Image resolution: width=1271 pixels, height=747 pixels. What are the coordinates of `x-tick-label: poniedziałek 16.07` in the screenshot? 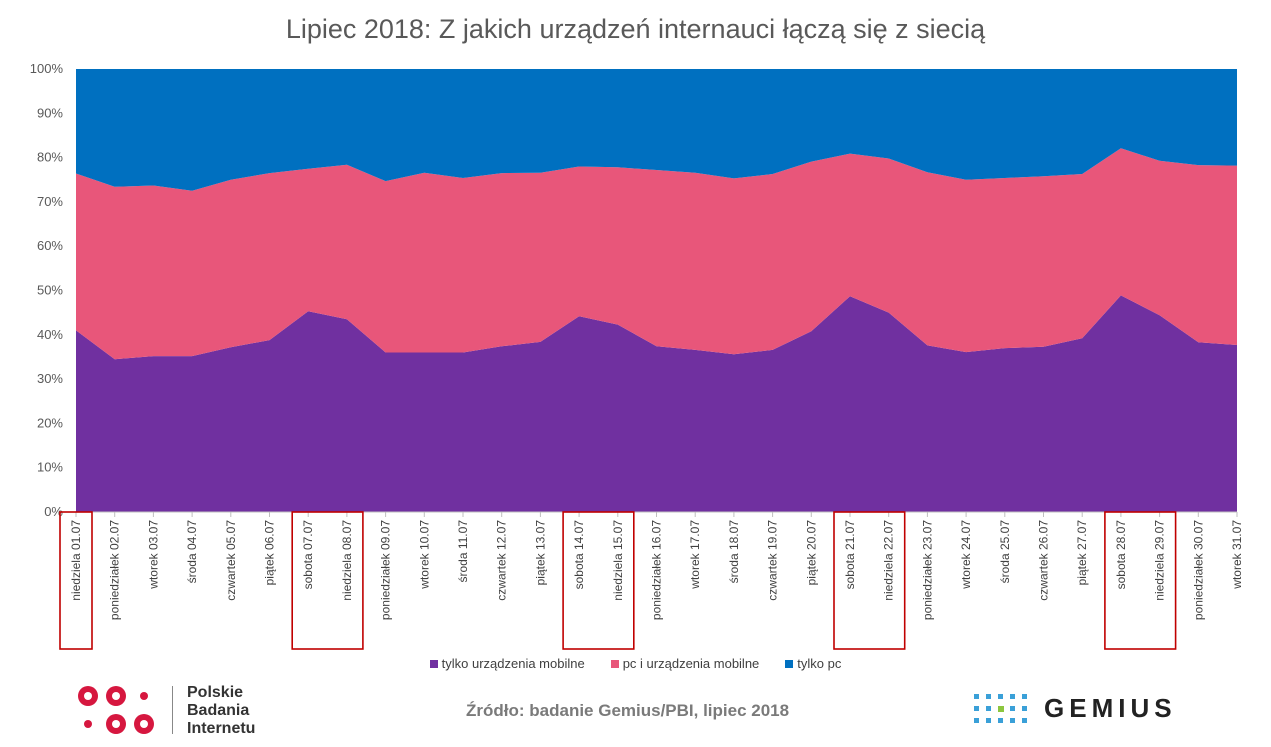 It's located at (657, 570).